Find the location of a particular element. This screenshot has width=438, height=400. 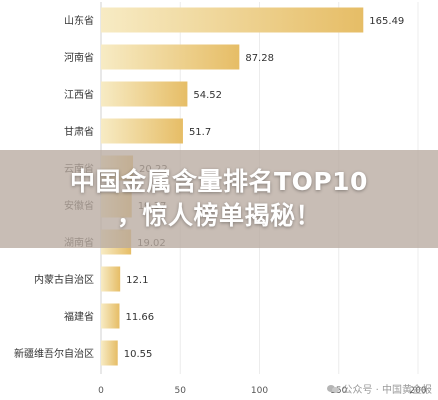

value-label: 54.52 is located at coordinates (207, 95).